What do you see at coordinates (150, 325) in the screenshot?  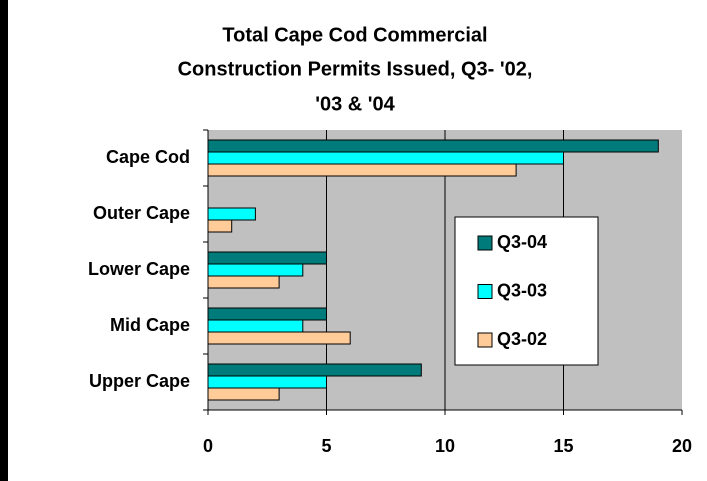 I see `y-tick-label: Mid Cape` at bounding box center [150, 325].